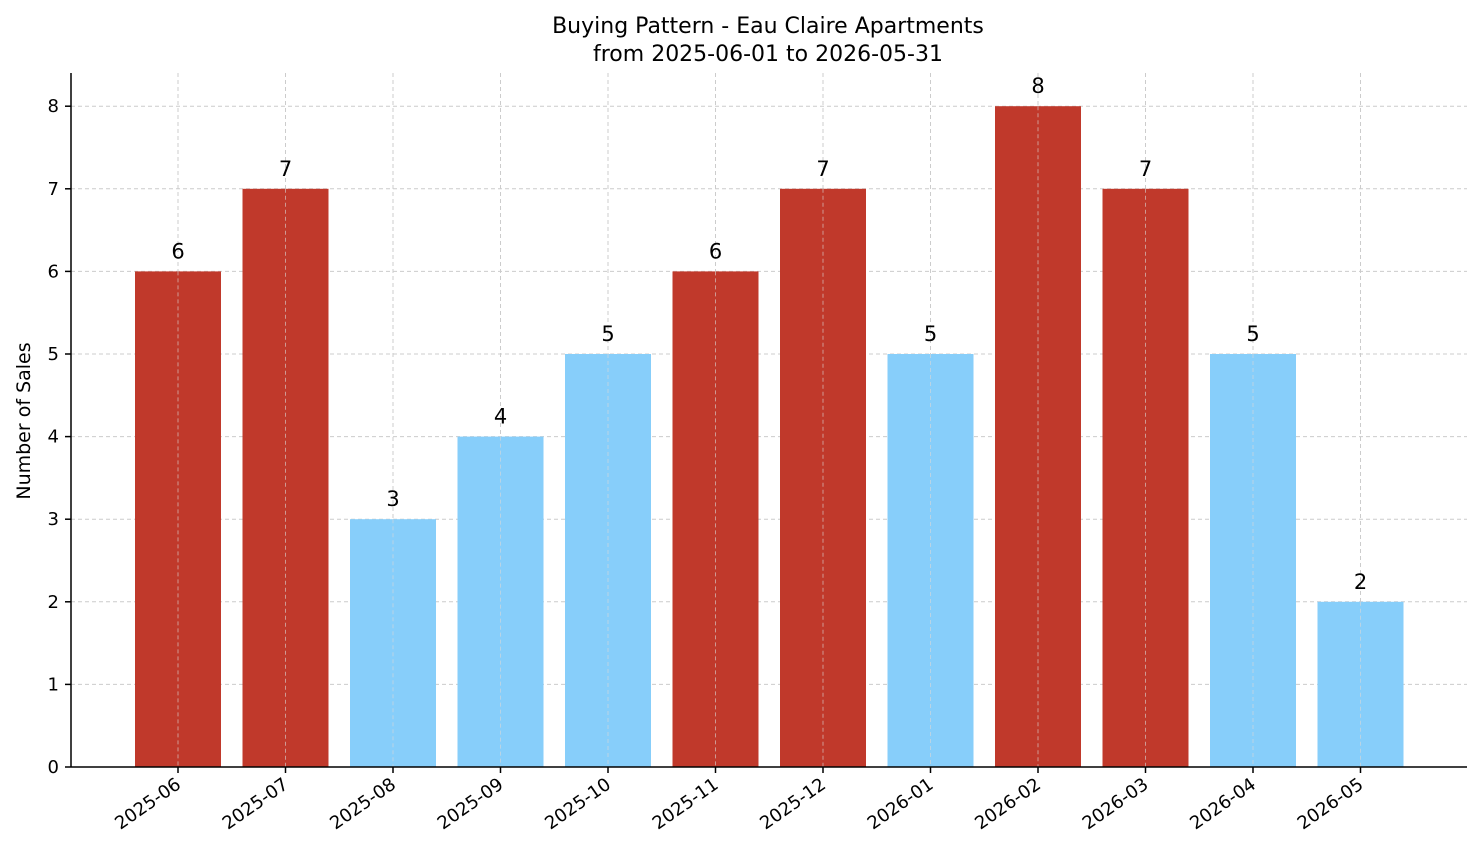 This screenshot has width=1481, height=863. I want to click on x-tick-label: 2025-06, so click(148, 804).